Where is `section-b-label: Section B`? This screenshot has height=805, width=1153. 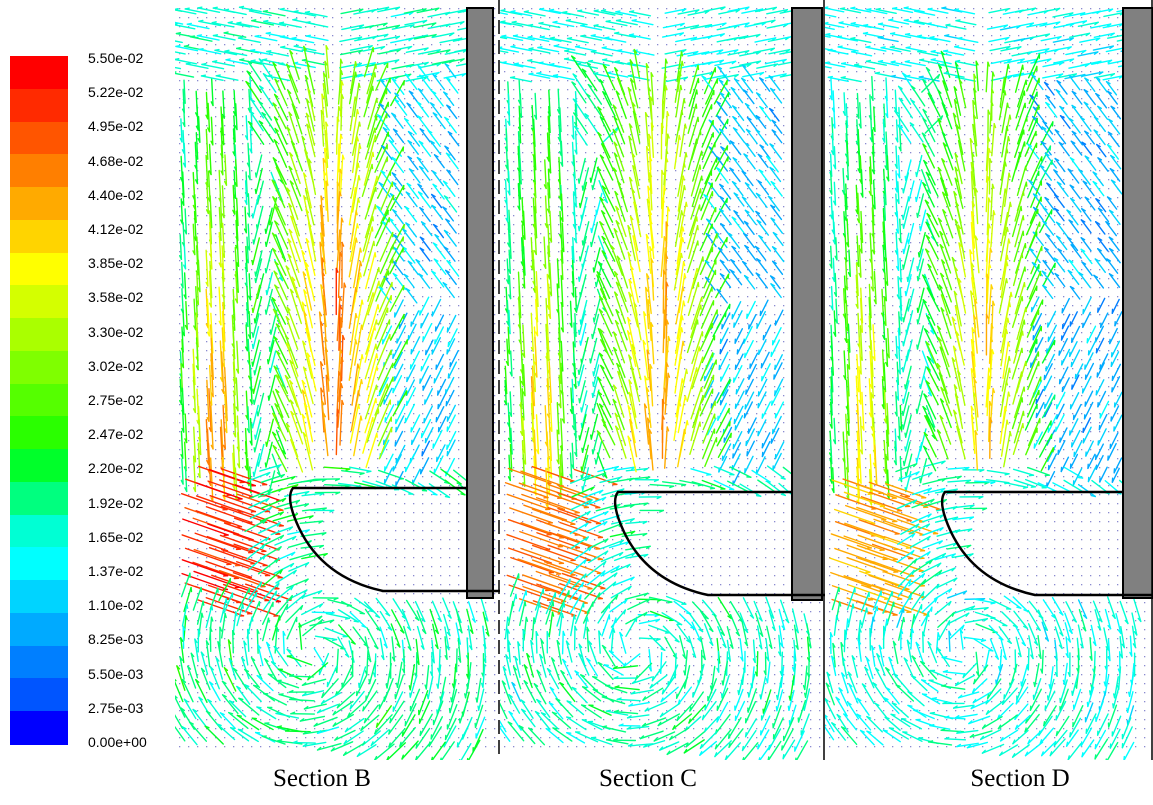 section-b-label: Section B is located at coordinates (322, 778).